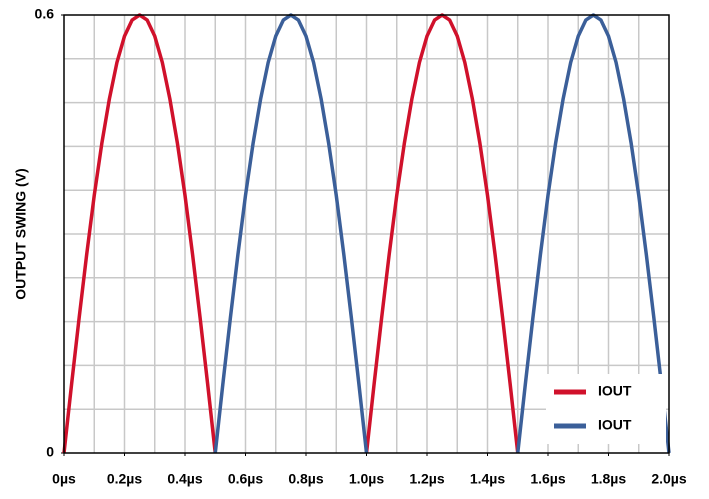 The width and height of the screenshot is (709, 499). What do you see at coordinates (45, 14) in the screenshot?
I see `y-tick-label: 0.6` at bounding box center [45, 14].